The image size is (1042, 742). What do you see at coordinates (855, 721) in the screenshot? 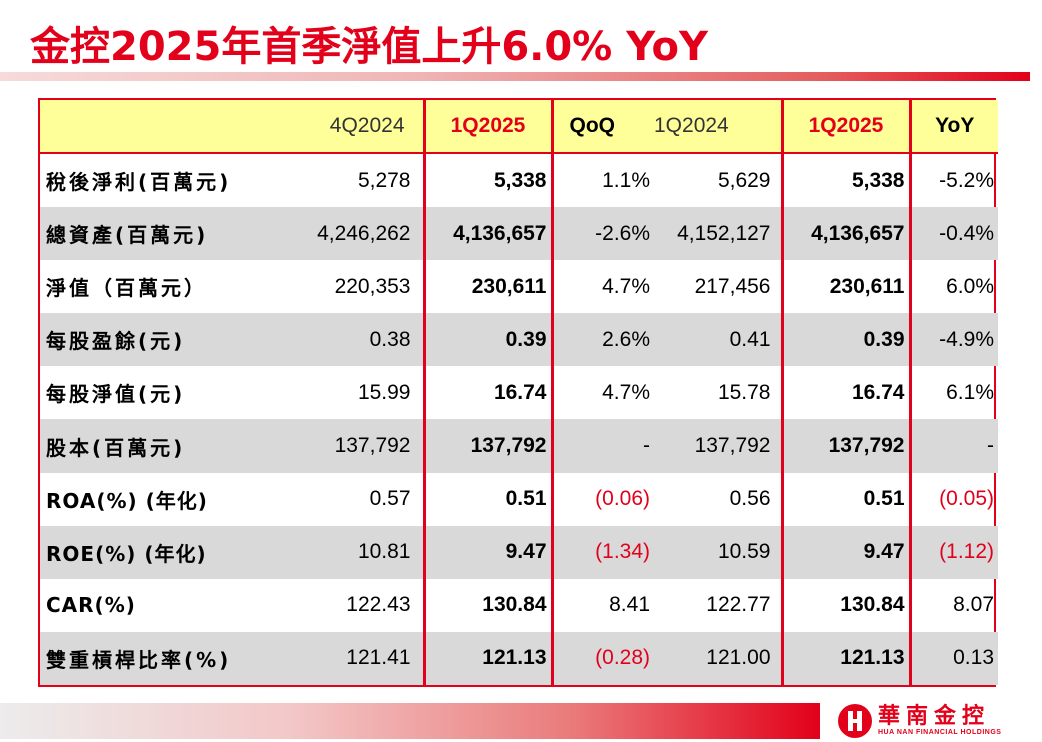
I see `hua-nan-logo-icon` at bounding box center [855, 721].